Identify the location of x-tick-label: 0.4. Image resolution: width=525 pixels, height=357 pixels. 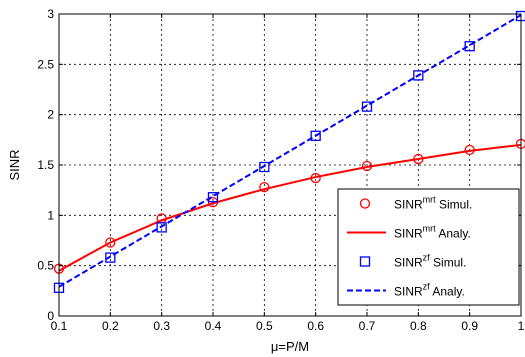
(213, 326).